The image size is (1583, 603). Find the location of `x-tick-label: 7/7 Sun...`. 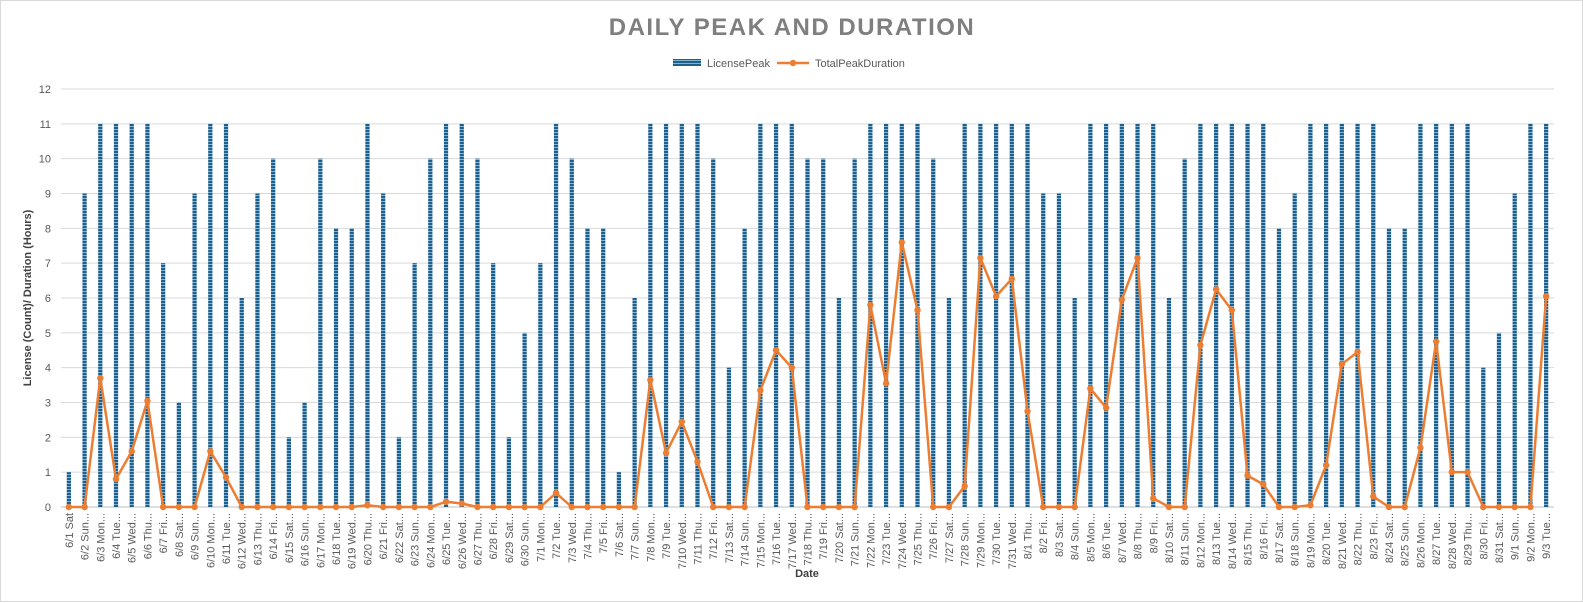

x-tick-label: 7/7 Sun... is located at coordinates (636, 536).